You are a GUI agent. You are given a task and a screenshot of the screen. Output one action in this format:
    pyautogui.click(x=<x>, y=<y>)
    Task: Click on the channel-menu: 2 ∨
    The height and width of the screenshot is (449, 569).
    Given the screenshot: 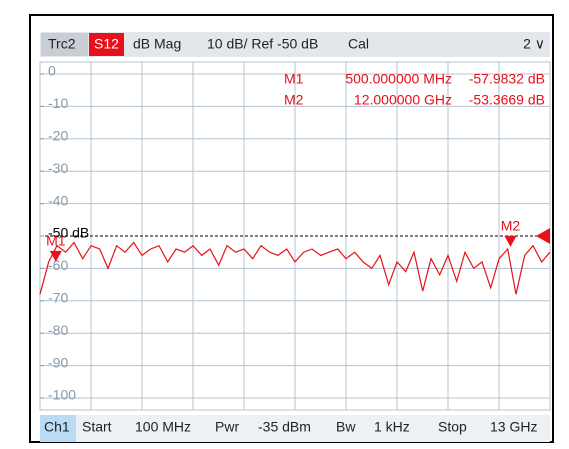 What is the action you would take?
    pyautogui.click(x=534, y=44)
    